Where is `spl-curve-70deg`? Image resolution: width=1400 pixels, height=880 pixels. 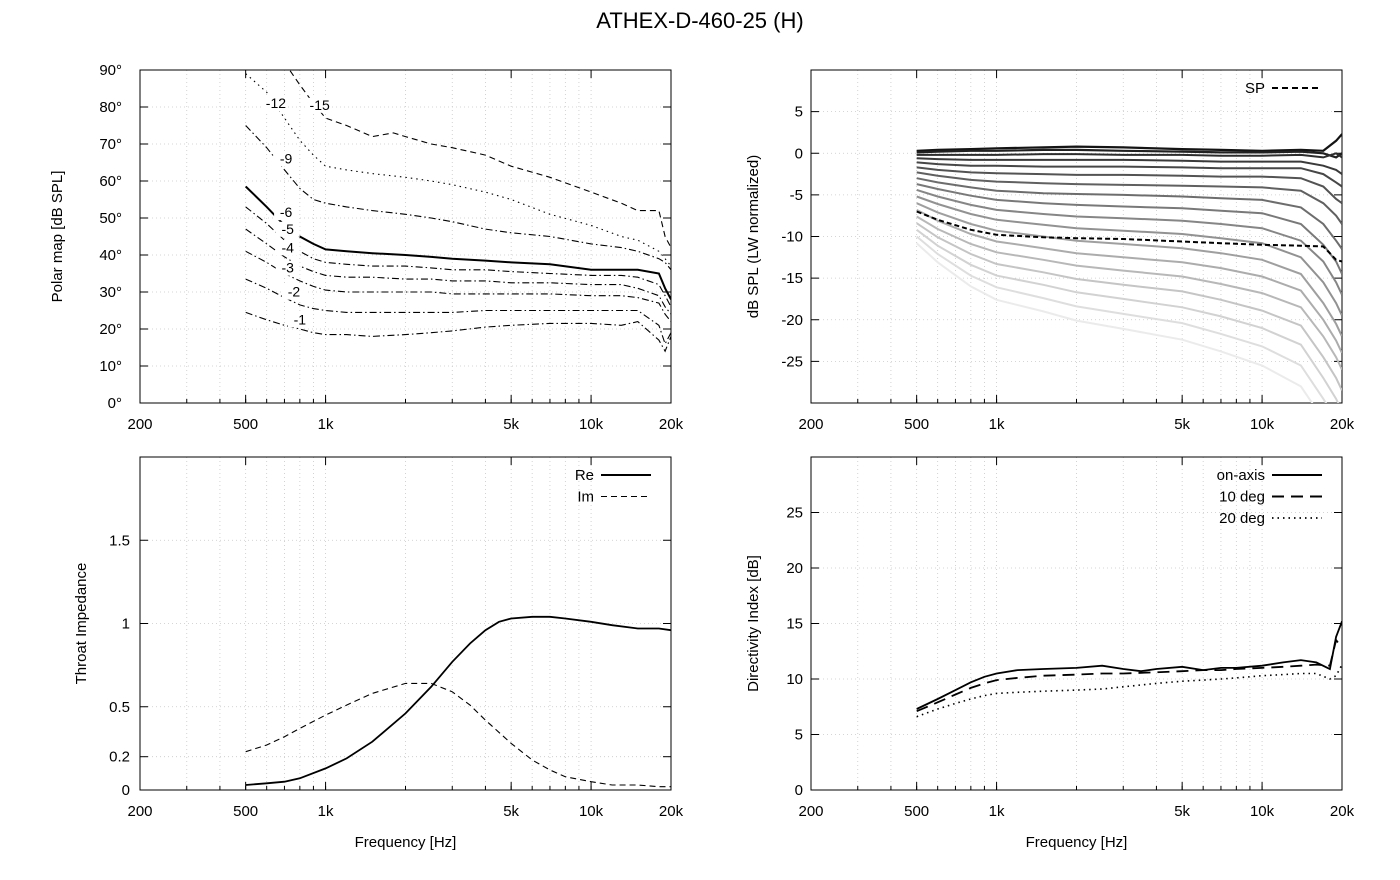
spl-curve-70deg is located at coordinates (1129, 306).